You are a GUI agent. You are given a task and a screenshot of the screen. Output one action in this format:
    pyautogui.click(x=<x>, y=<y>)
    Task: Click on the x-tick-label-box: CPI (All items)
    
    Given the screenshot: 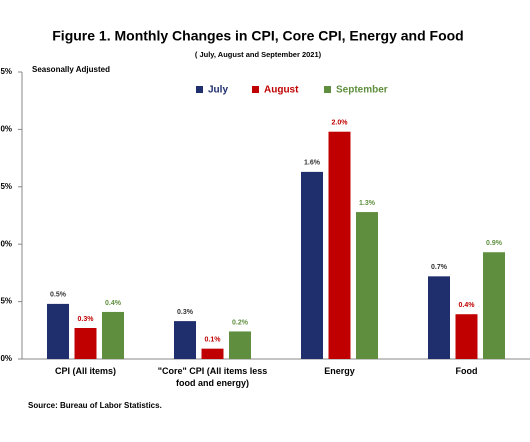 What is the action you would take?
    pyautogui.click(x=85, y=371)
    